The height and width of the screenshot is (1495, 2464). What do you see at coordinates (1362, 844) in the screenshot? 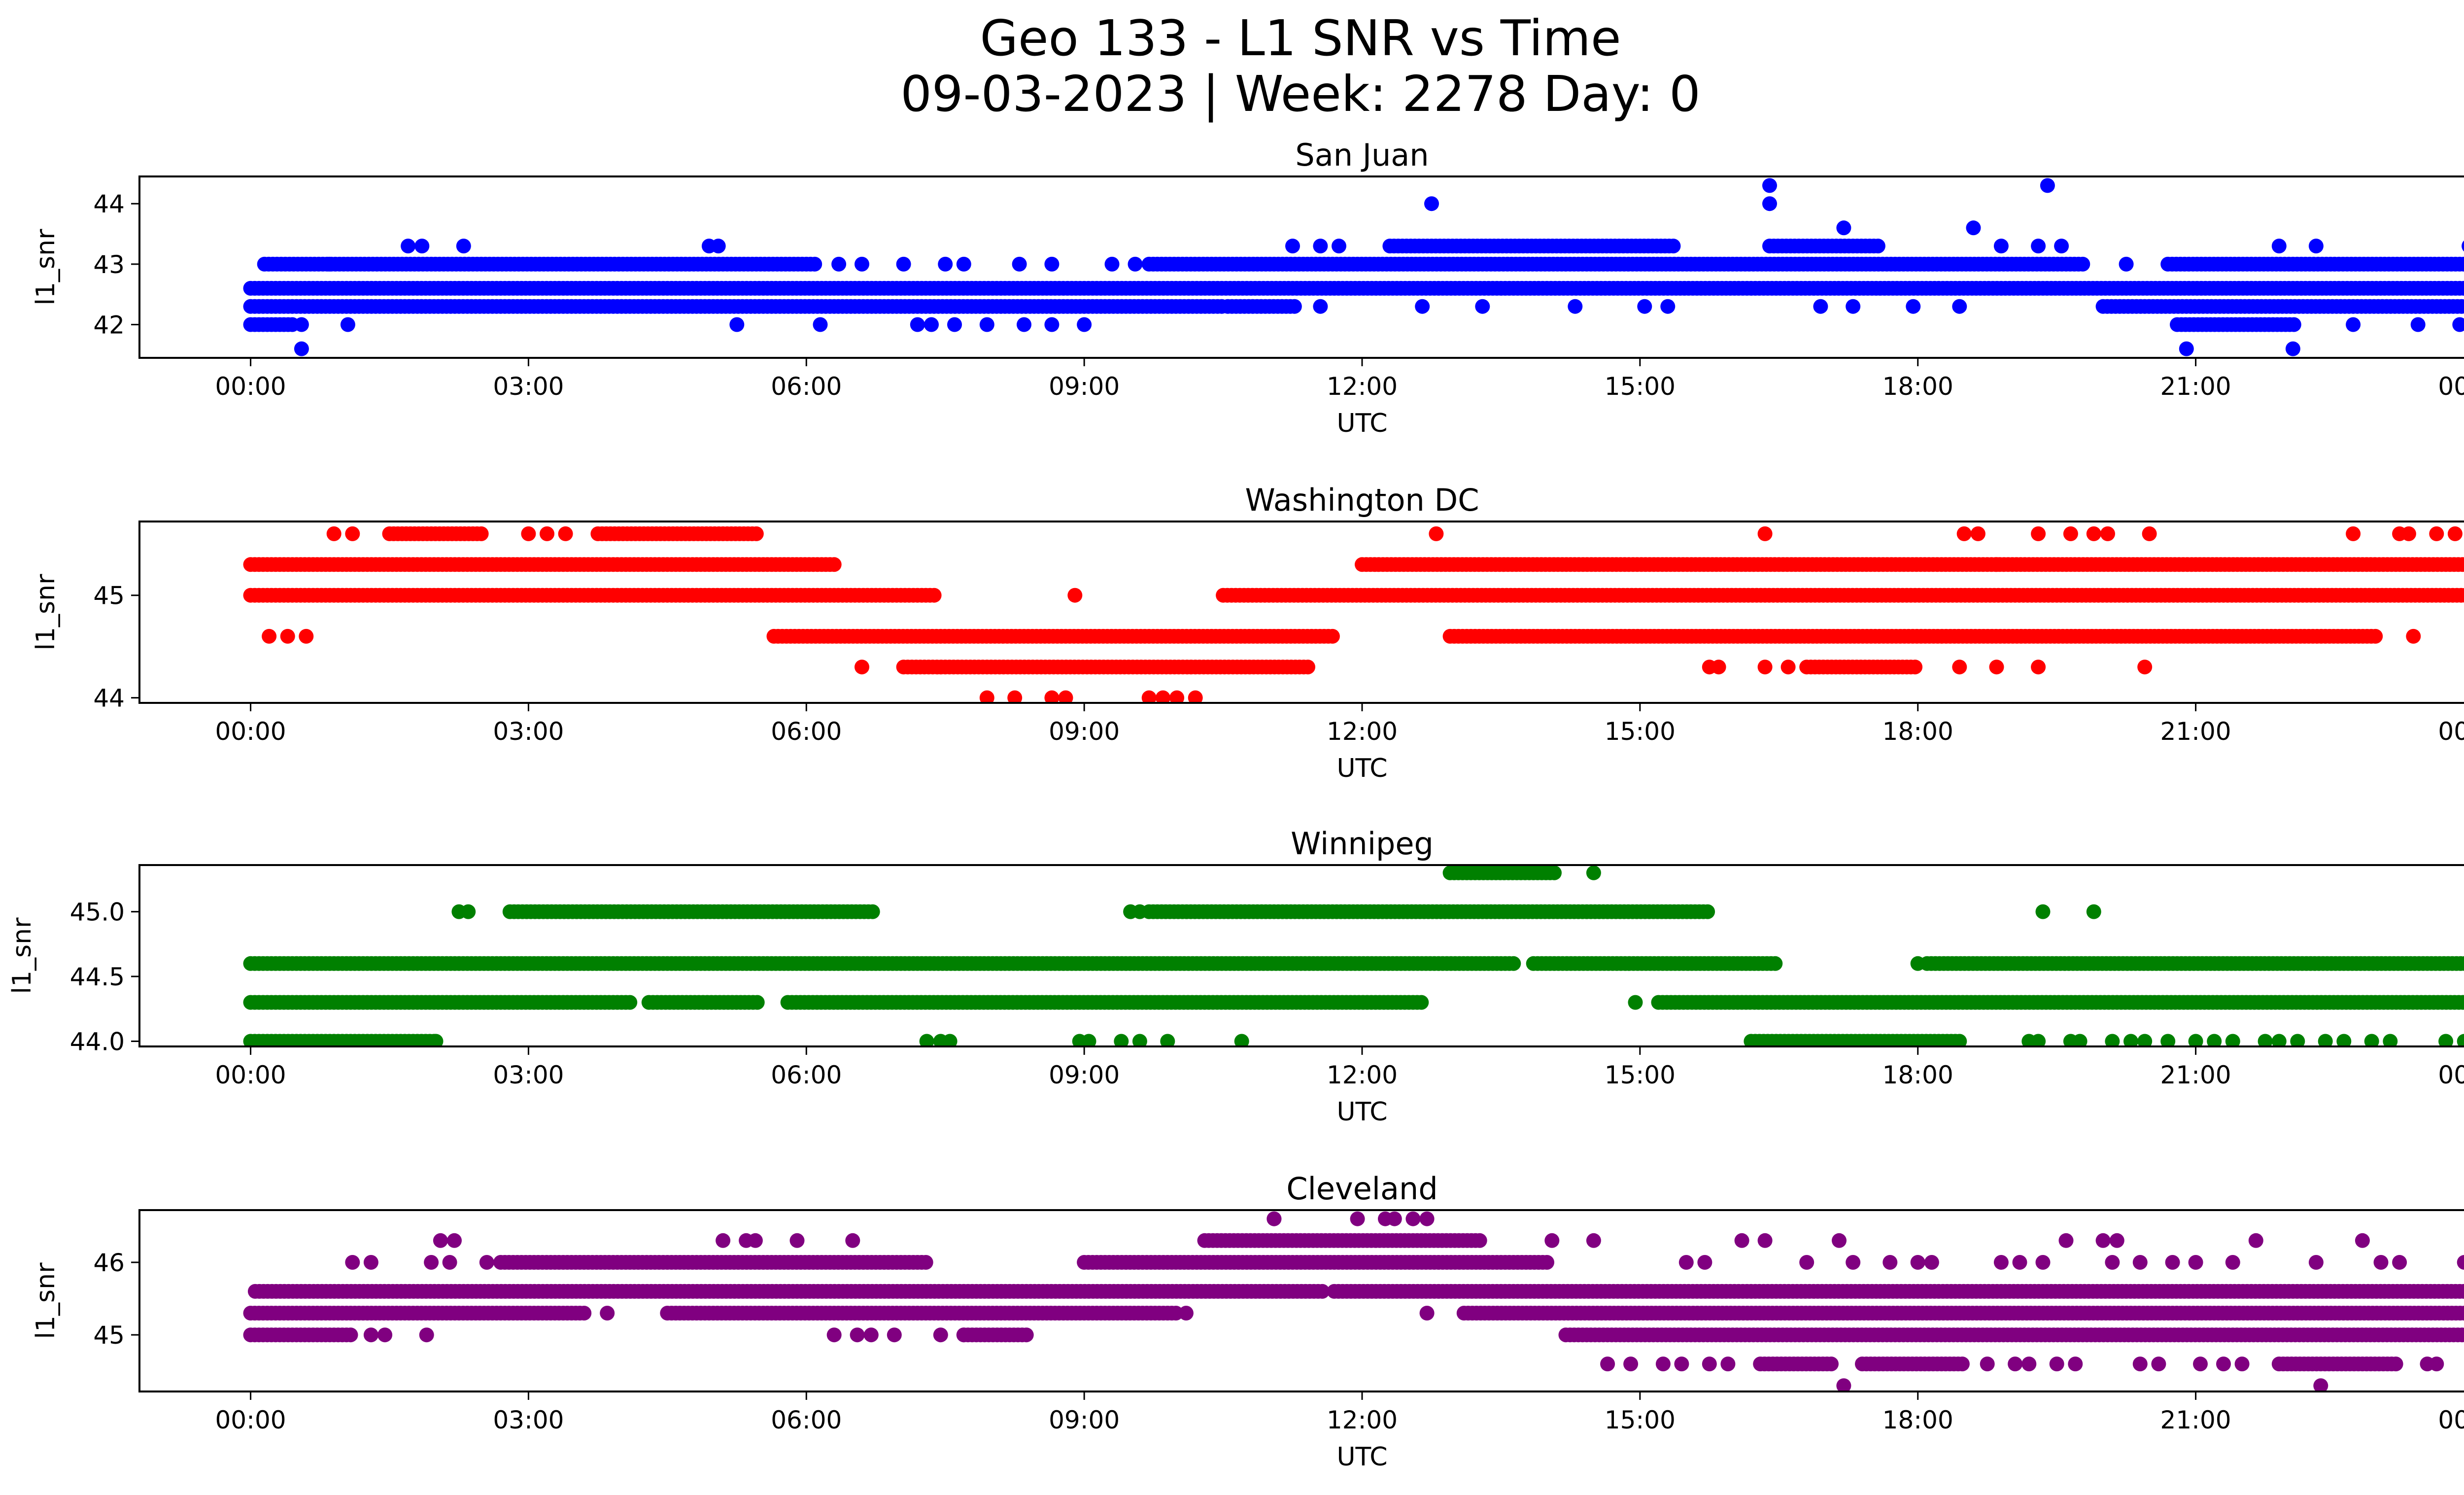
I see `subplot-title: Winnipeg` at bounding box center [1362, 844].